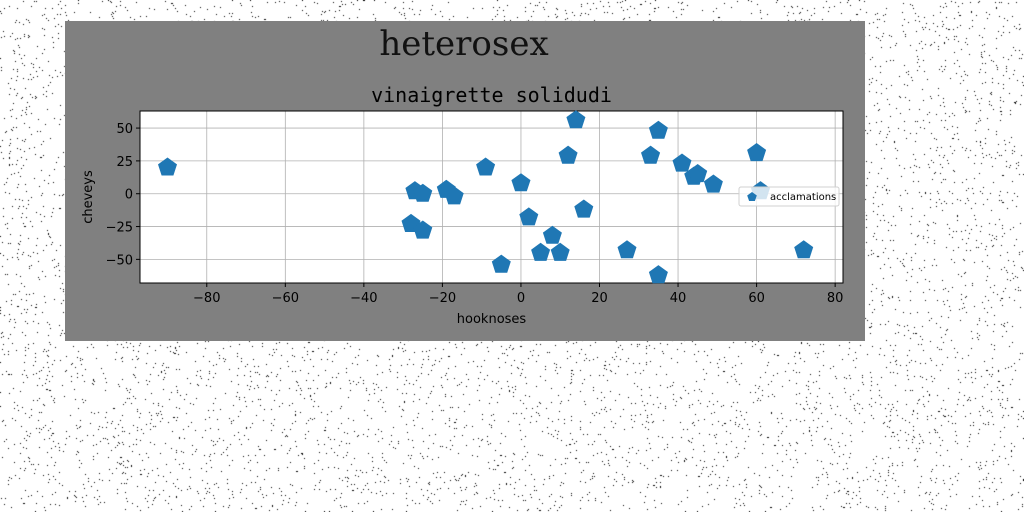 The height and width of the screenshot is (512, 1024). I want to click on x-tick-label: 40, so click(678, 298).